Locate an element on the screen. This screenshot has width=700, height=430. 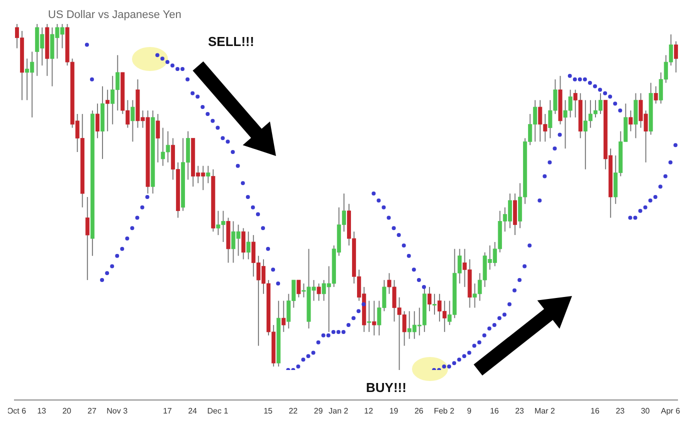
x-tick-label: 27 is located at coordinates (92, 411).